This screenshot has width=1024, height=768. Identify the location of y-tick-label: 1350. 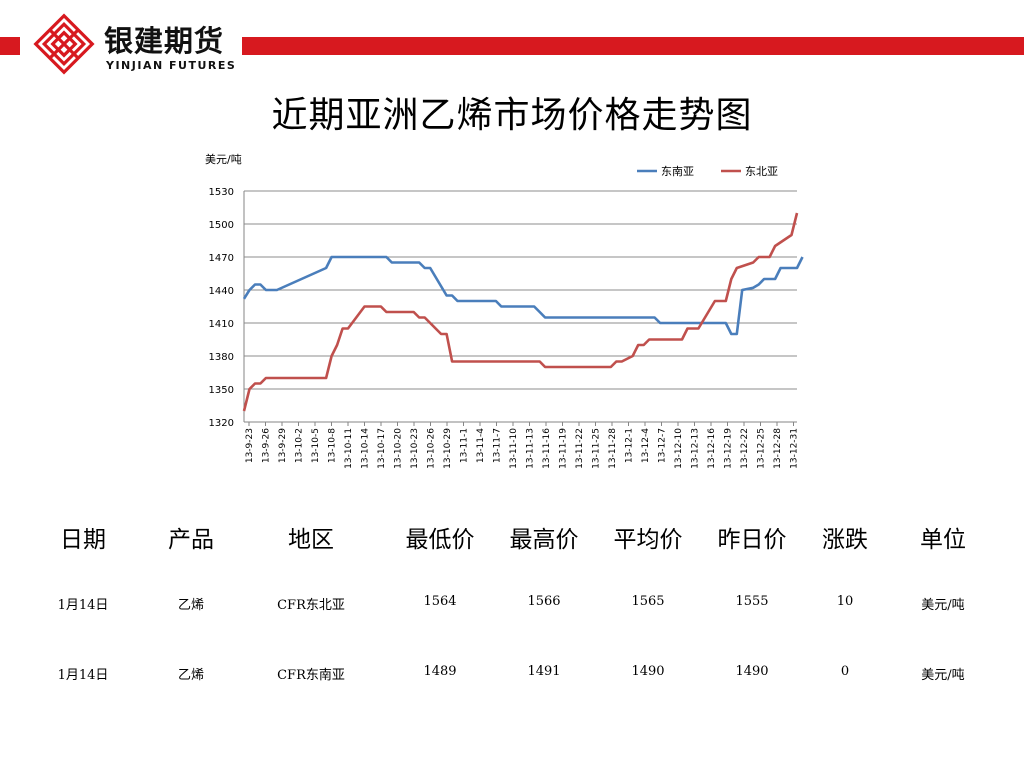
(221, 390).